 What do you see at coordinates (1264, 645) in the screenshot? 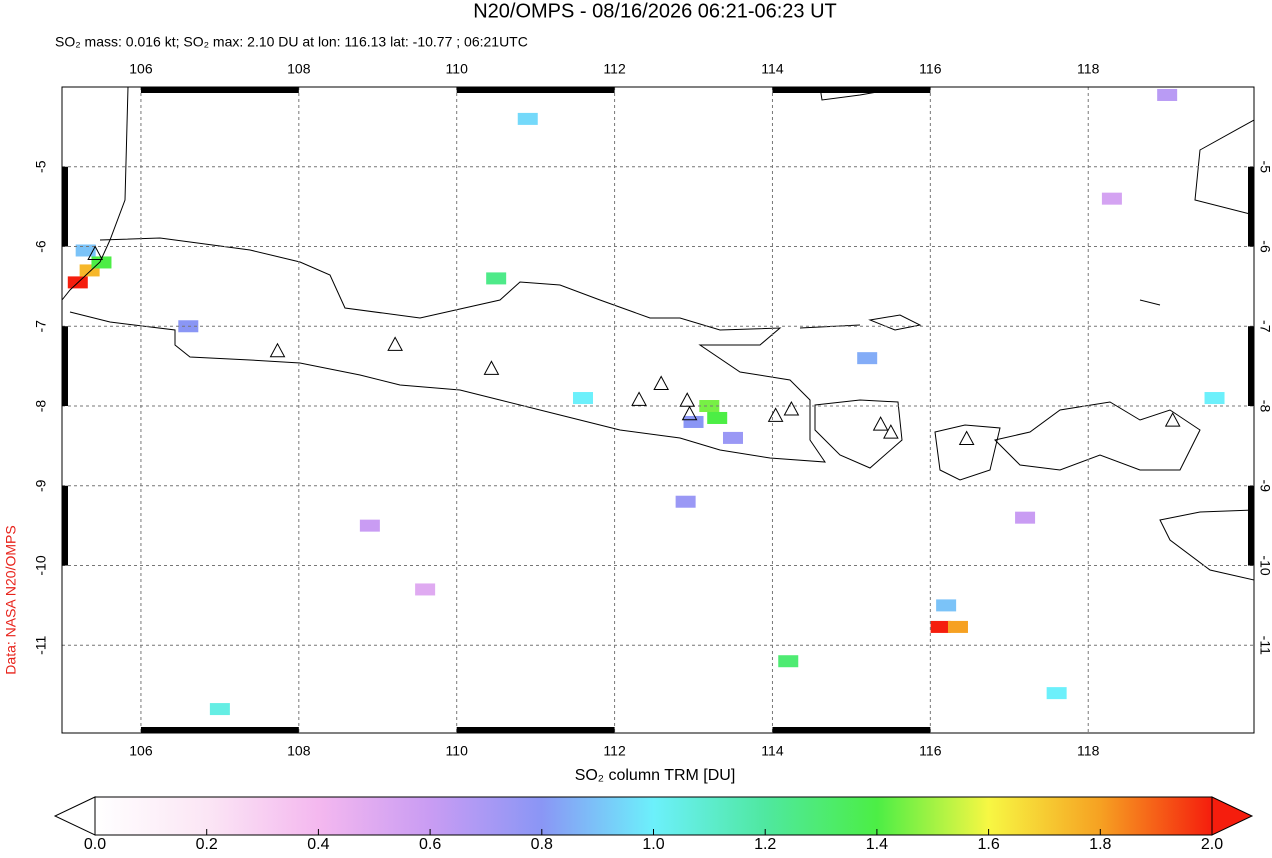
I see `y-tick-label-right: -11` at bounding box center [1264, 645].